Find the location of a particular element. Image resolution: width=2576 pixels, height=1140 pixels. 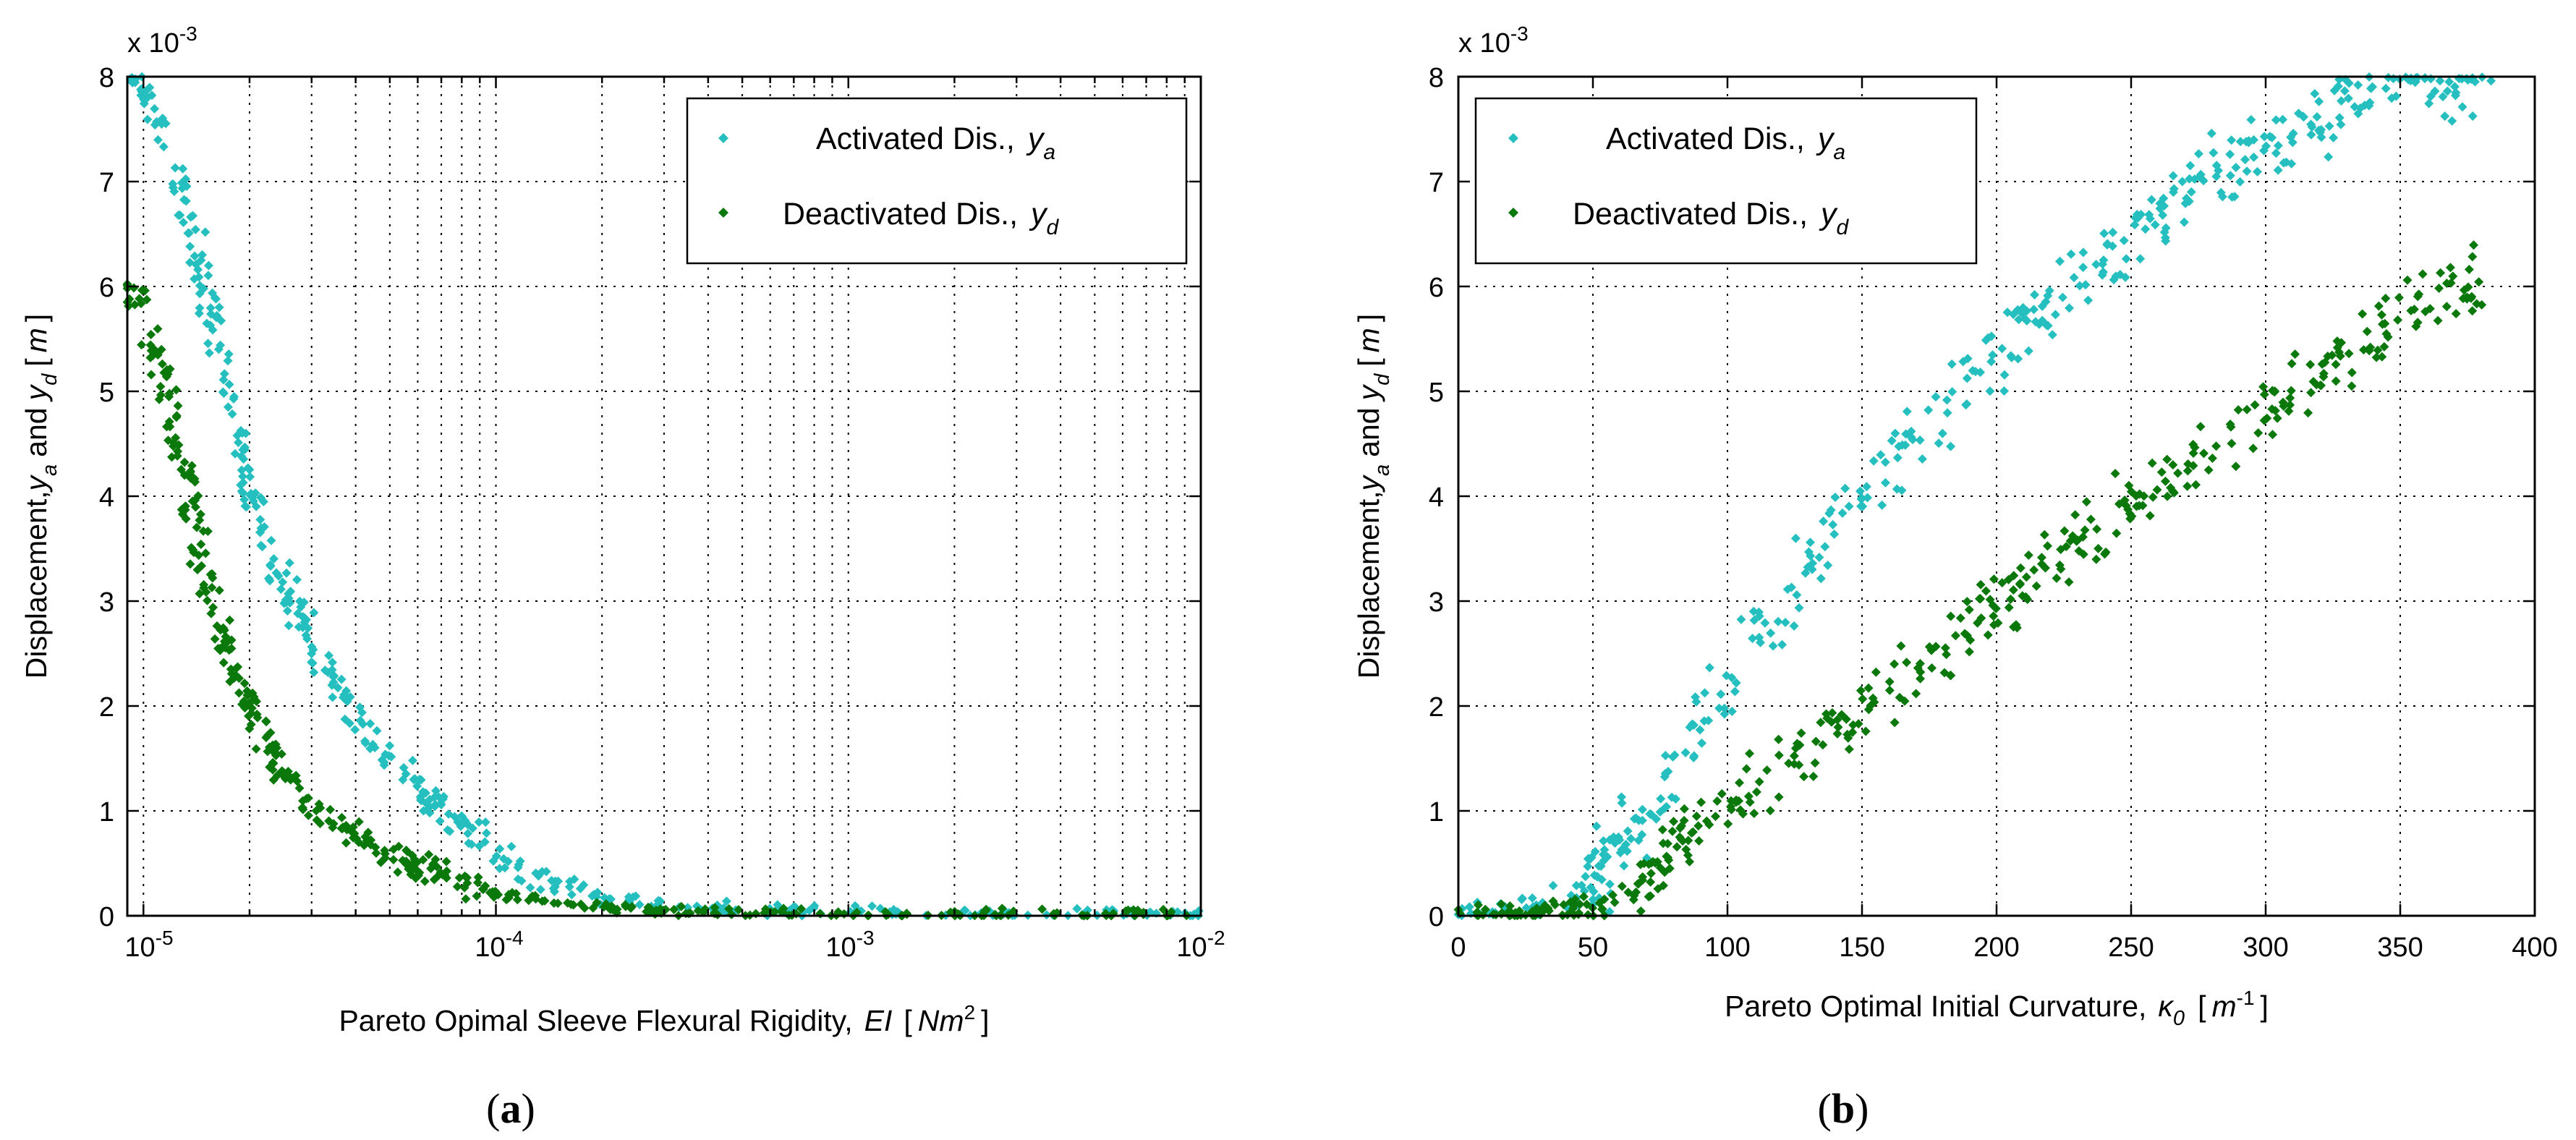

chart-b-ylabel: Displacement,yaandyd[m] is located at coordinates (1373, 496).